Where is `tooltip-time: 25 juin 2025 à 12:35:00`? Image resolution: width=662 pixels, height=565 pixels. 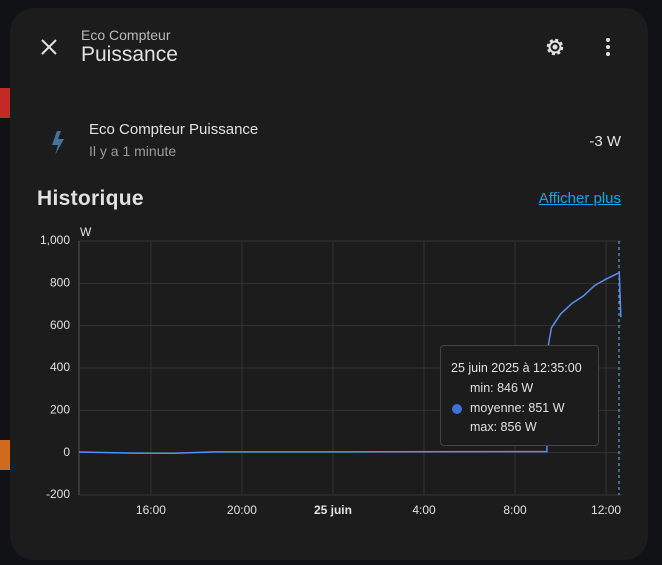
tooltip-time: 25 juin 2025 à 12:35:00 is located at coordinates (516, 368).